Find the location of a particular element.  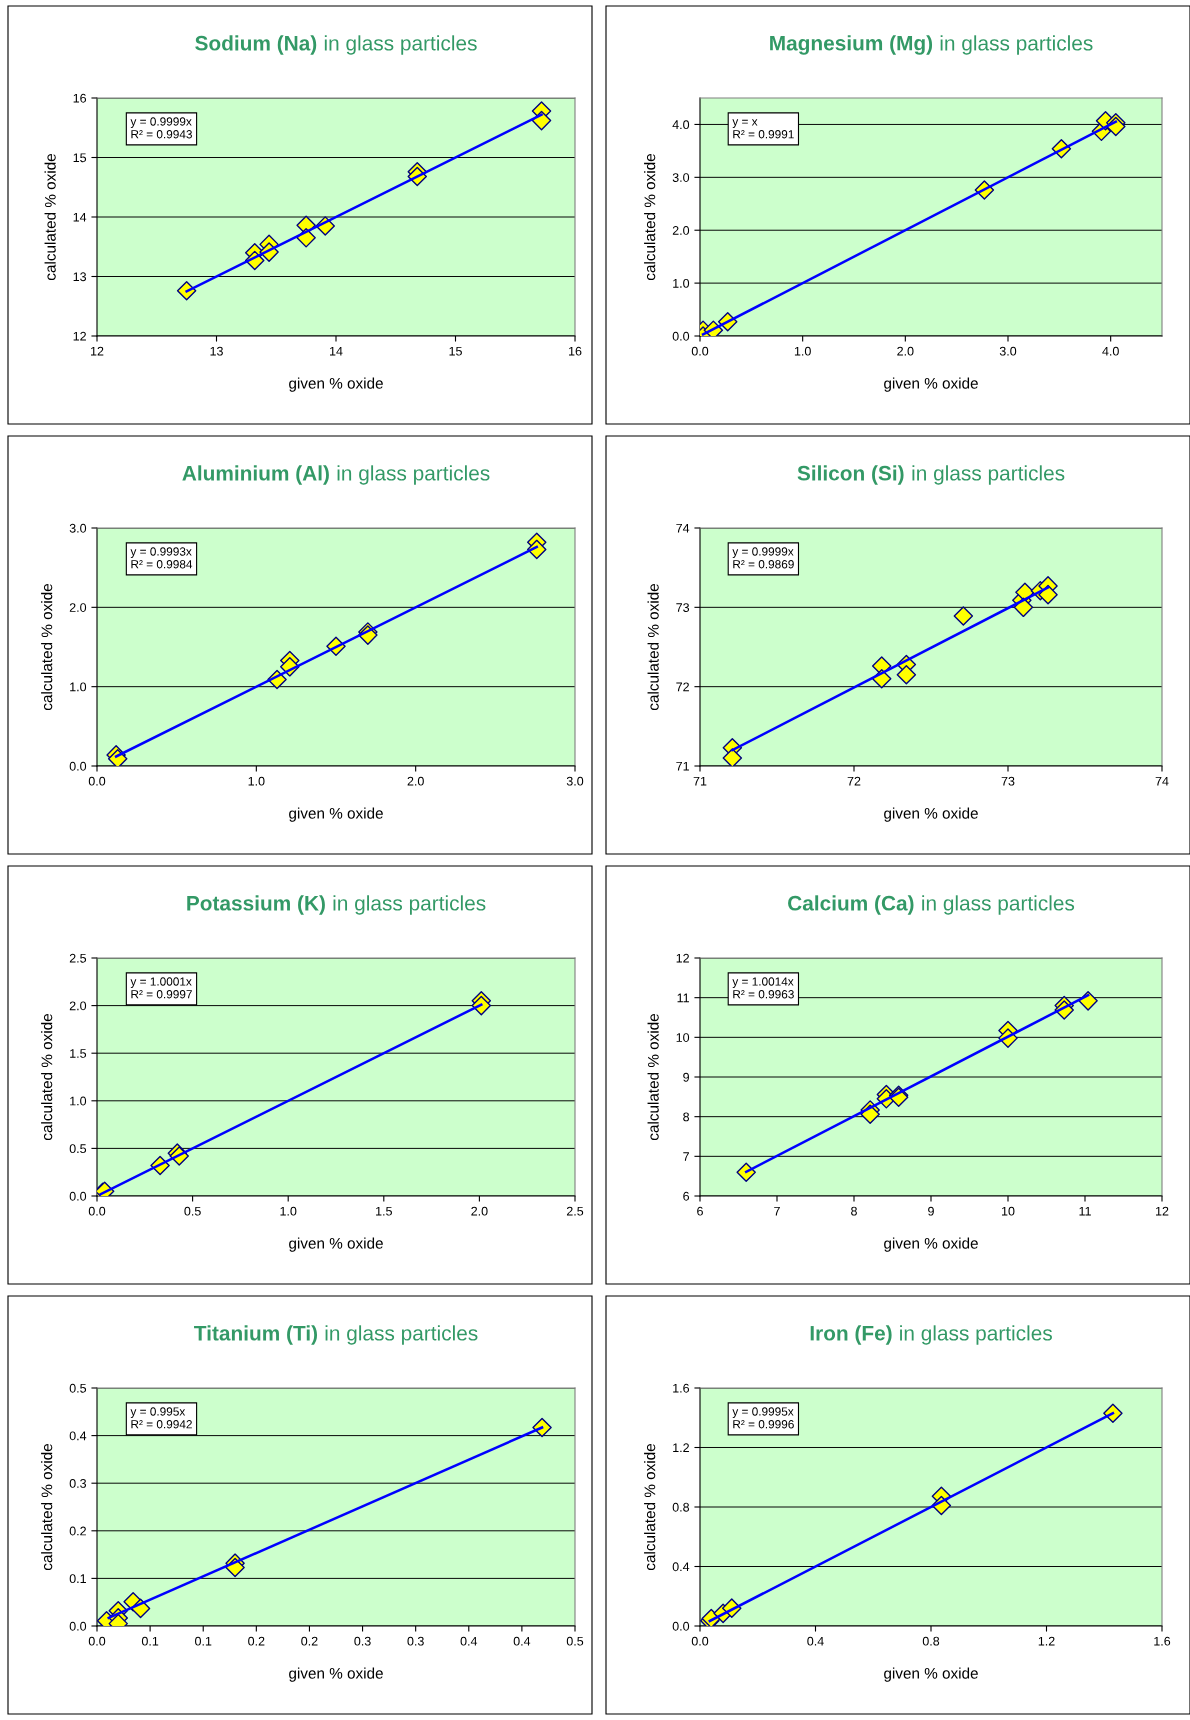

y-tick-label: 73 is located at coordinates (683, 607).